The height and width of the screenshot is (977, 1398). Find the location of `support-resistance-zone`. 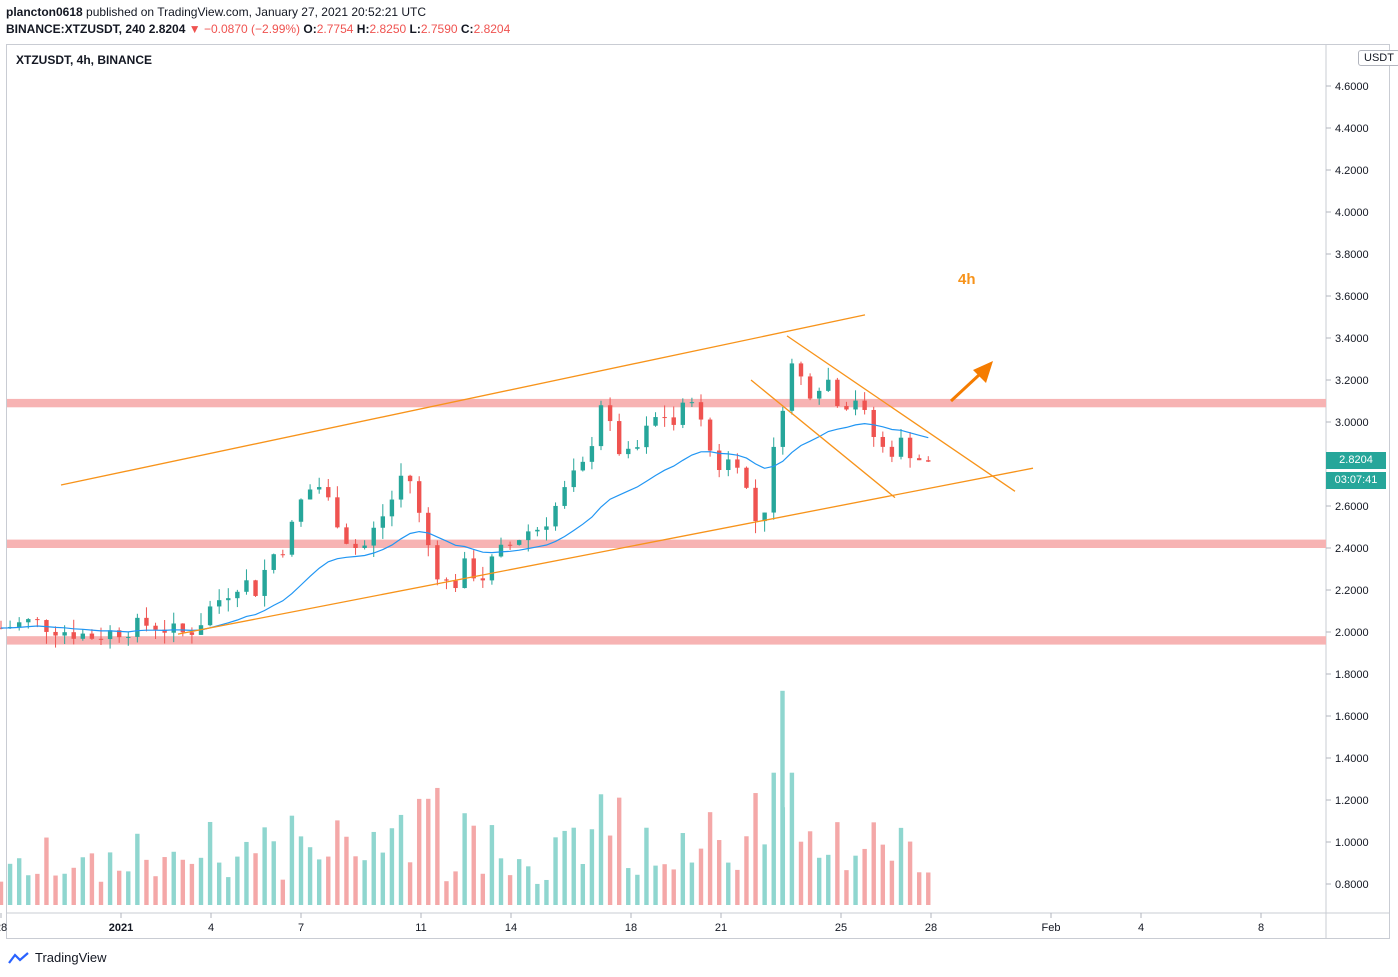

support-resistance-zone is located at coordinates (666, 543).